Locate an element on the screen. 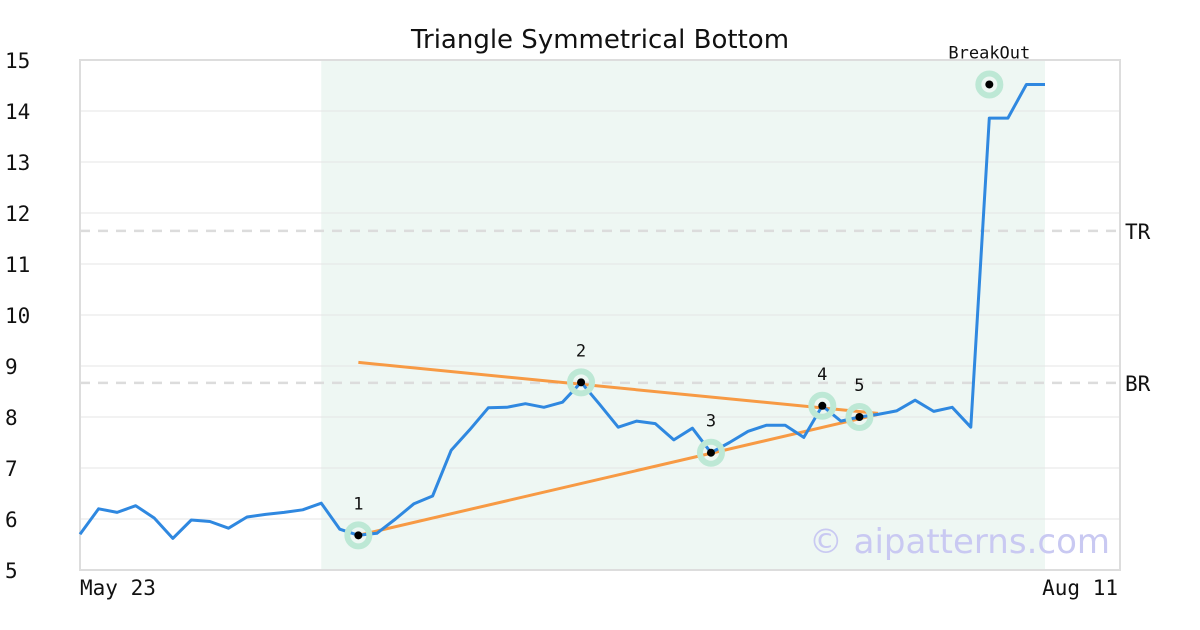 Image resolution: width=1200 pixels, height=630 pixels. y-tick-label: 14 is located at coordinates (17, 112).